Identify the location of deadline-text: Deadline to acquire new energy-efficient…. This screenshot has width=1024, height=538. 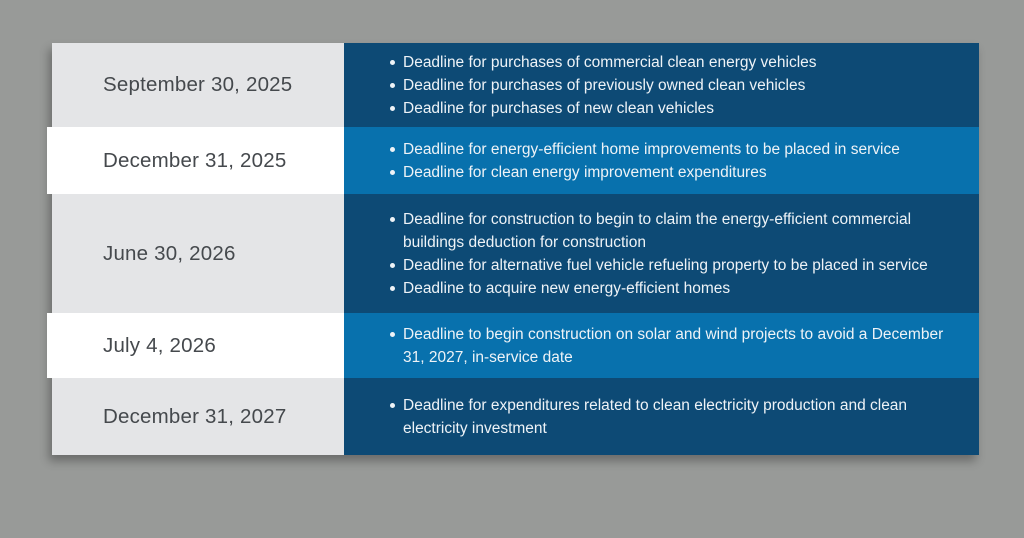
(567, 288).